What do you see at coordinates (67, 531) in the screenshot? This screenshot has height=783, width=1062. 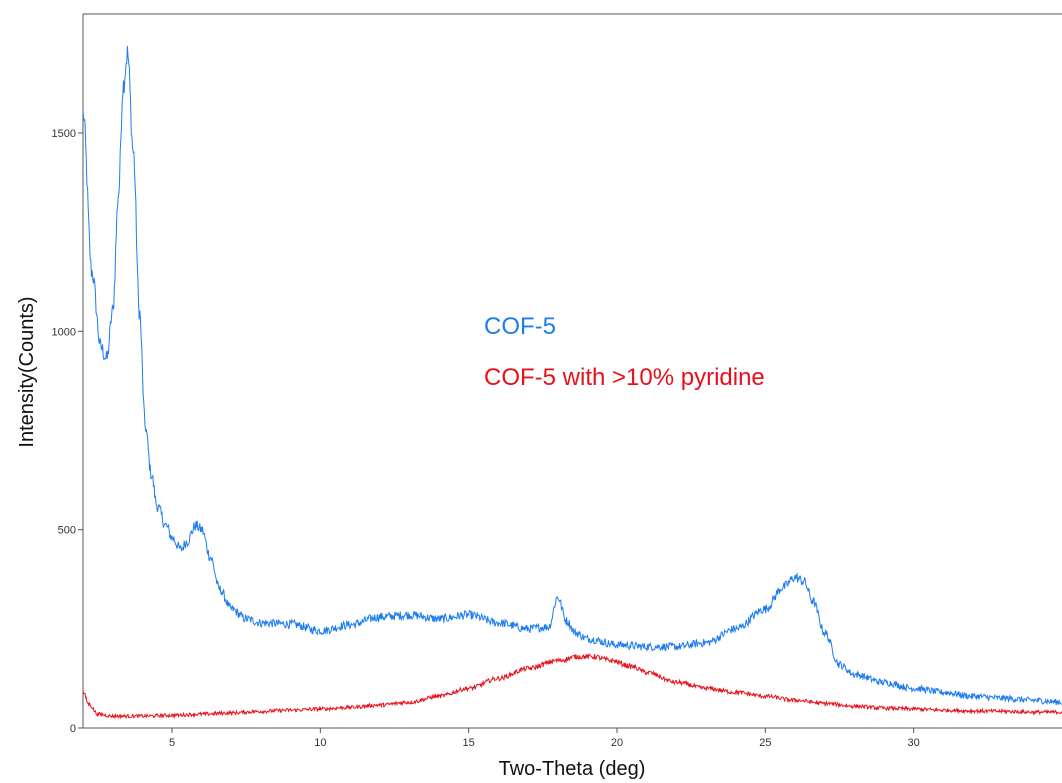 I see `y-tick-label: 500` at bounding box center [67, 531].